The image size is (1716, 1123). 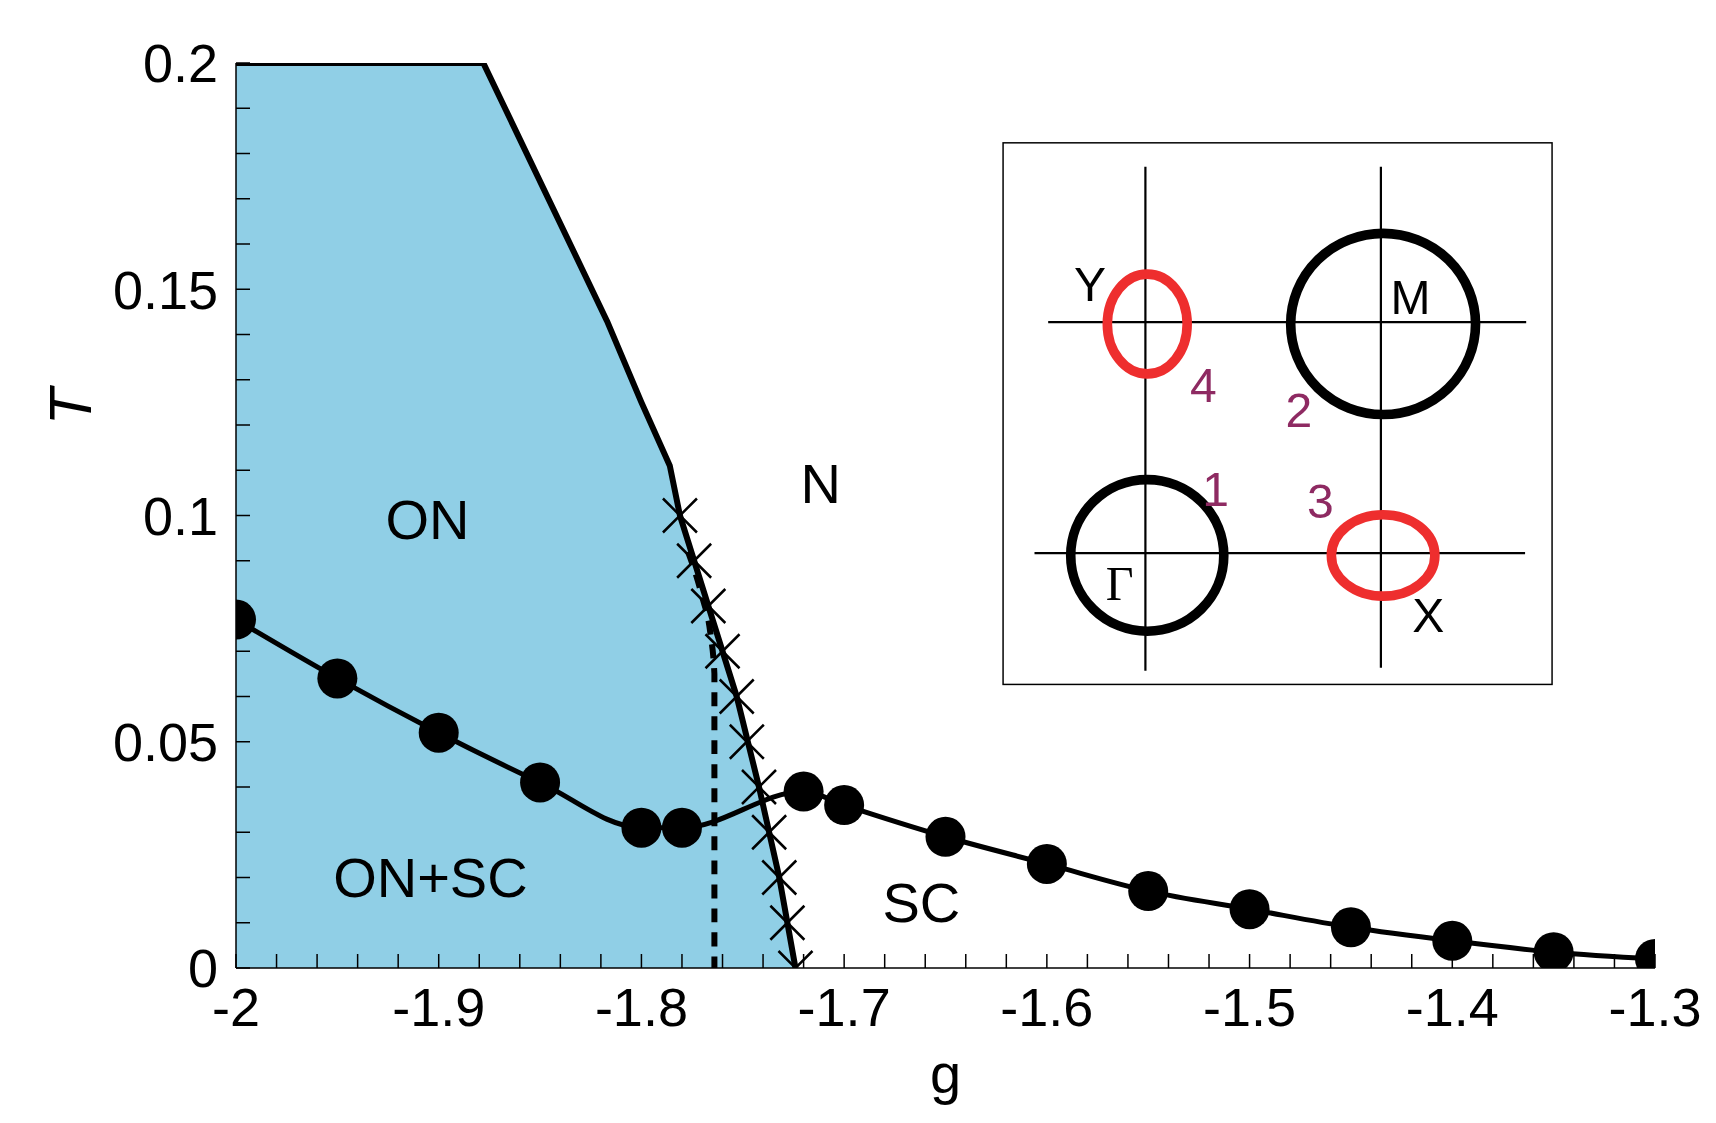 What do you see at coordinates (180, 515) in the screenshot?
I see `y-tick-label: 0.1` at bounding box center [180, 515].